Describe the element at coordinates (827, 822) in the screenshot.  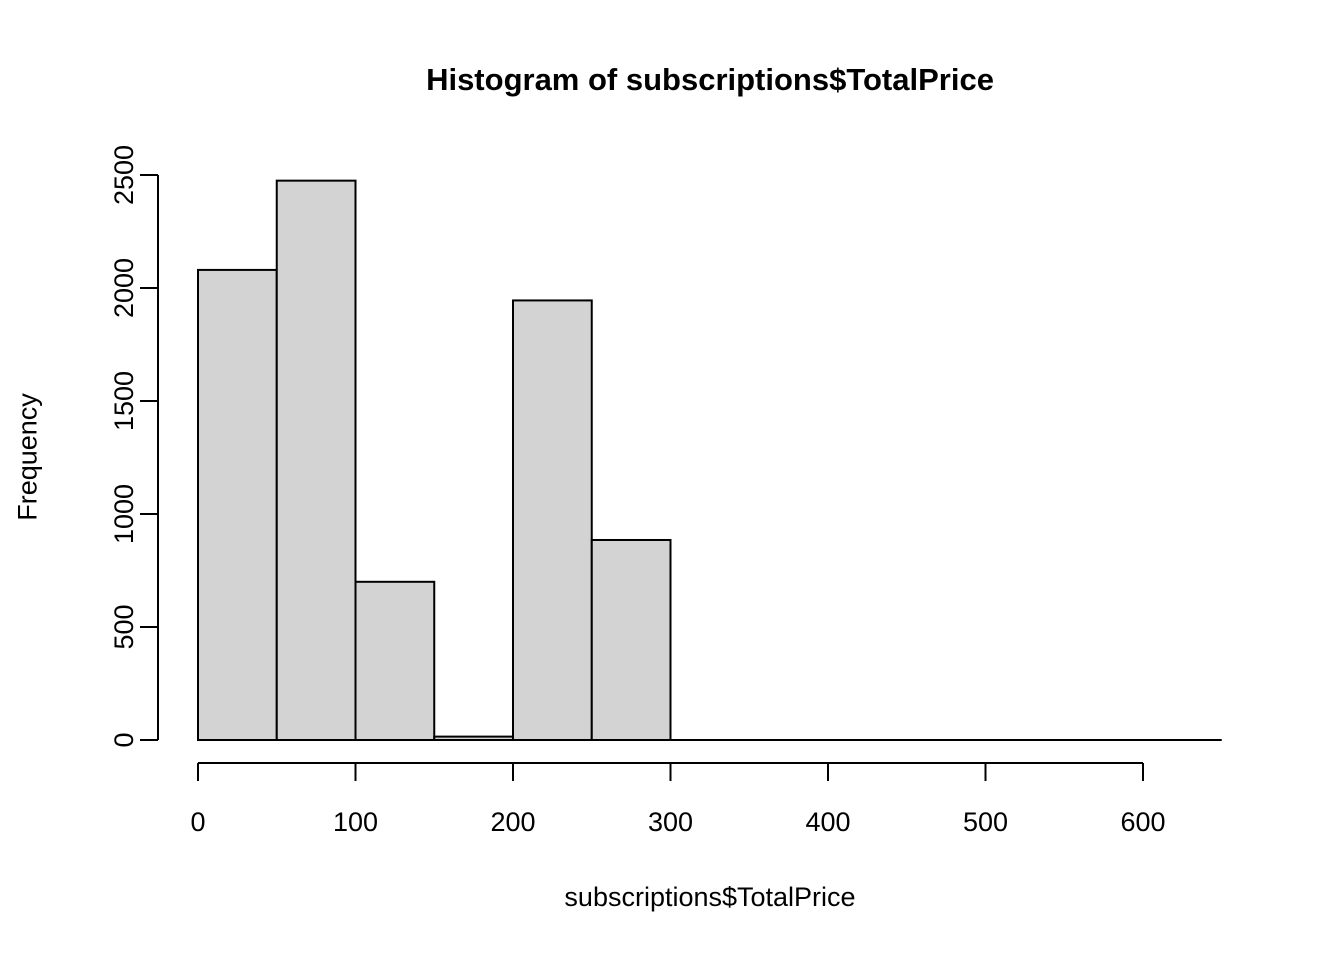
I see `x-tick-label: 400` at that location.